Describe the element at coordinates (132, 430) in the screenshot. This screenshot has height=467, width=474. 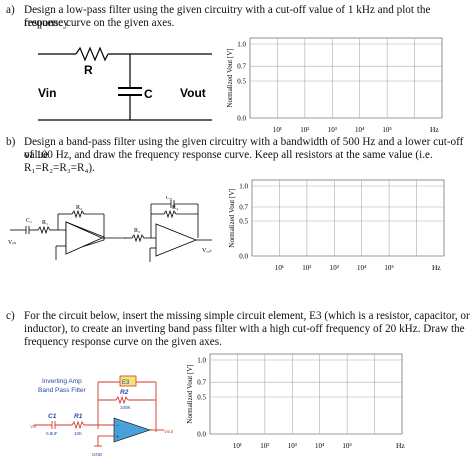
I see `opamp-symbol` at that location.